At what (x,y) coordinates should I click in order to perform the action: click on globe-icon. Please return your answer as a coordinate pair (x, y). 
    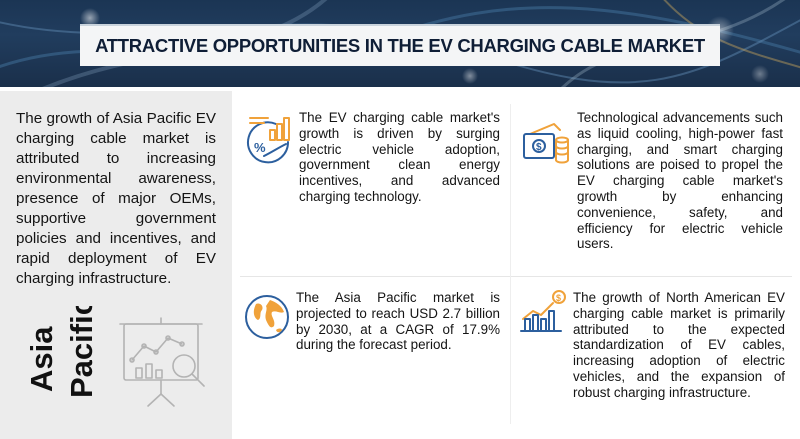
    Looking at the image, I should click on (267, 317).